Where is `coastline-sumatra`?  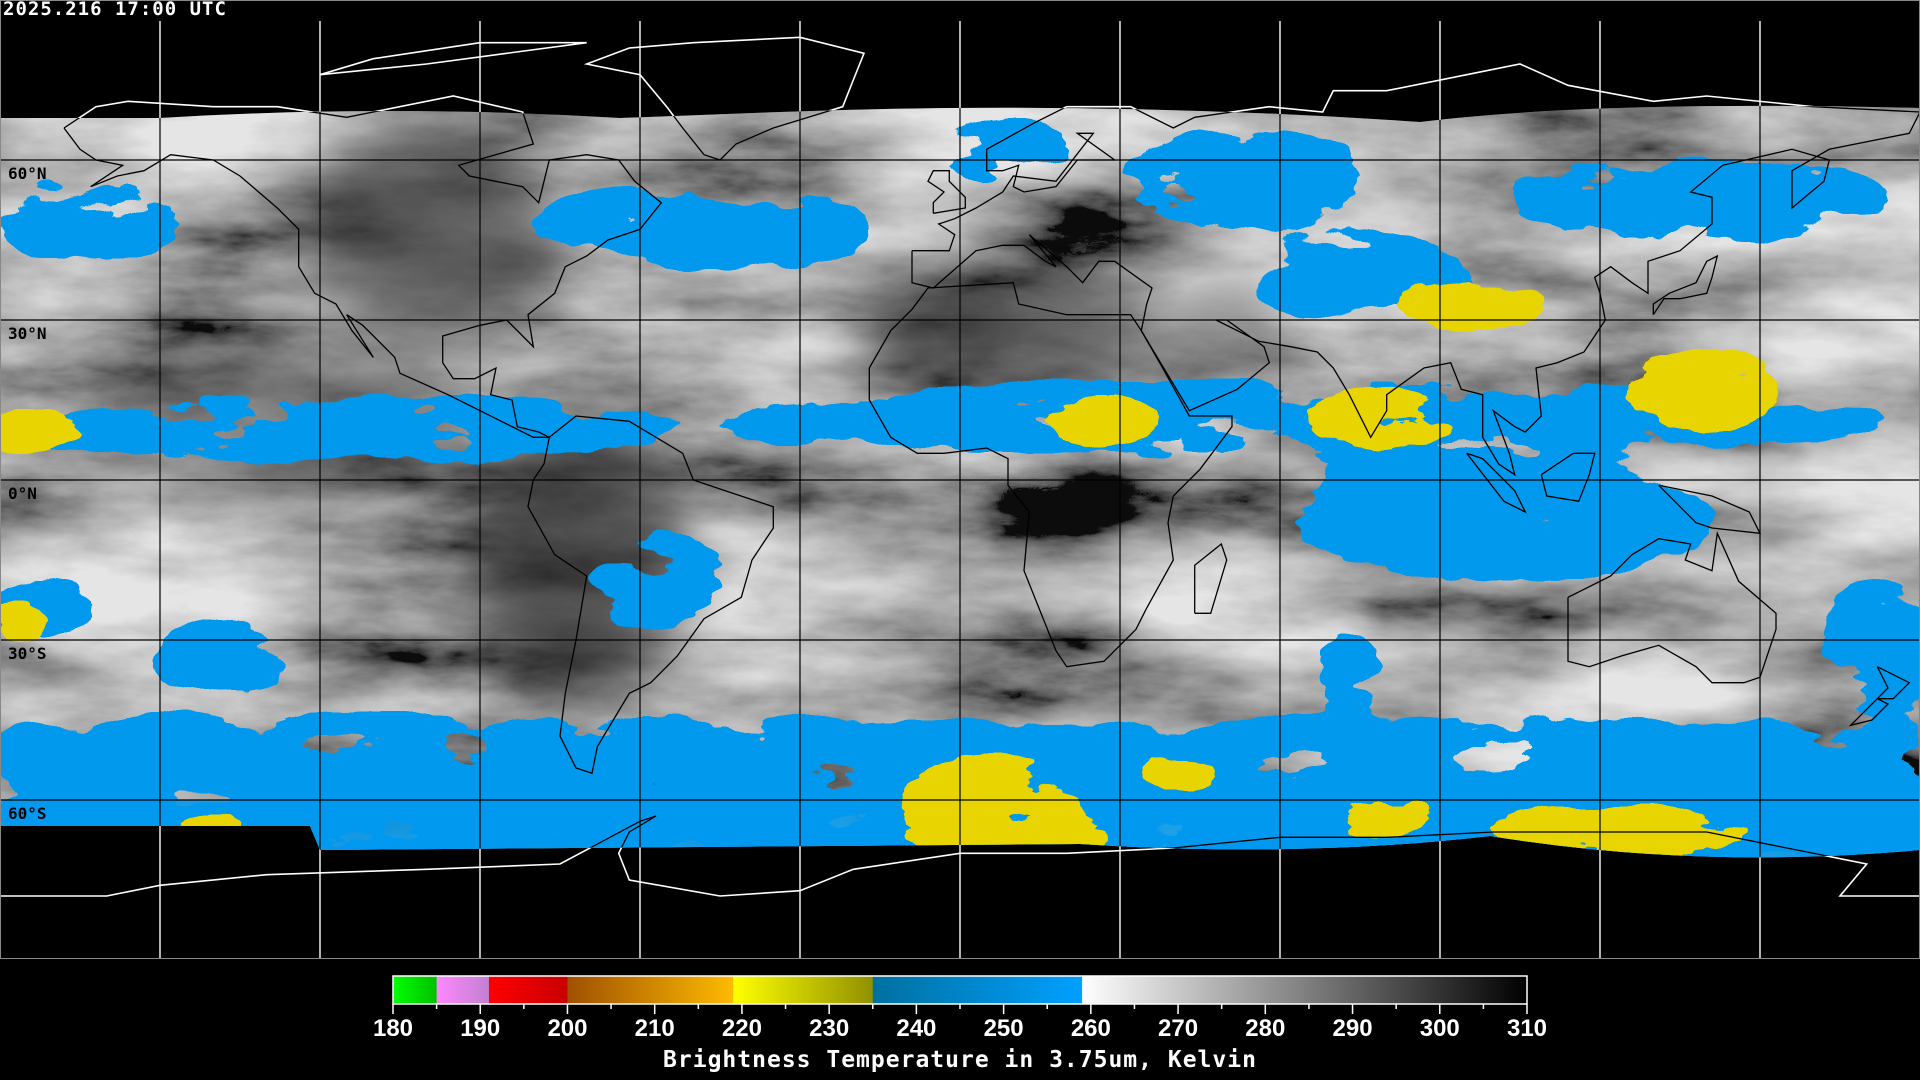
coastline-sumatra is located at coordinates (1496, 483).